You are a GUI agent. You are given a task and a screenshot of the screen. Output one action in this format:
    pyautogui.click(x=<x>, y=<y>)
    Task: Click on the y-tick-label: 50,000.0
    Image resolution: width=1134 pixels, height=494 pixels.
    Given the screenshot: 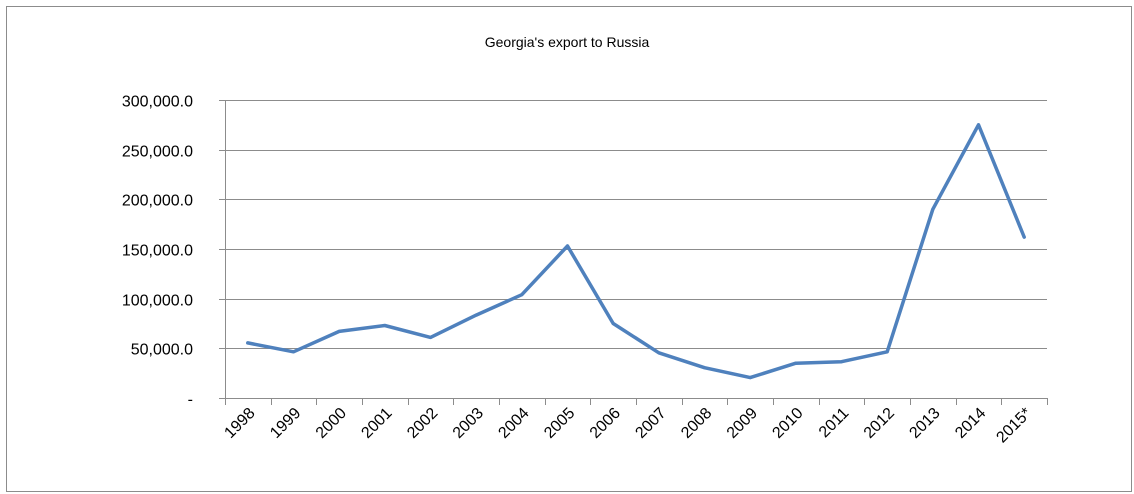 What is the action you would take?
    pyautogui.click(x=162, y=350)
    